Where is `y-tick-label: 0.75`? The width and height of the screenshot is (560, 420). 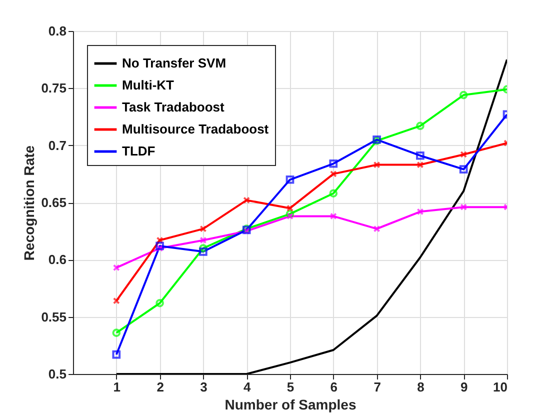 y-tick-label: 0.75 is located at coordinates (53, 88).